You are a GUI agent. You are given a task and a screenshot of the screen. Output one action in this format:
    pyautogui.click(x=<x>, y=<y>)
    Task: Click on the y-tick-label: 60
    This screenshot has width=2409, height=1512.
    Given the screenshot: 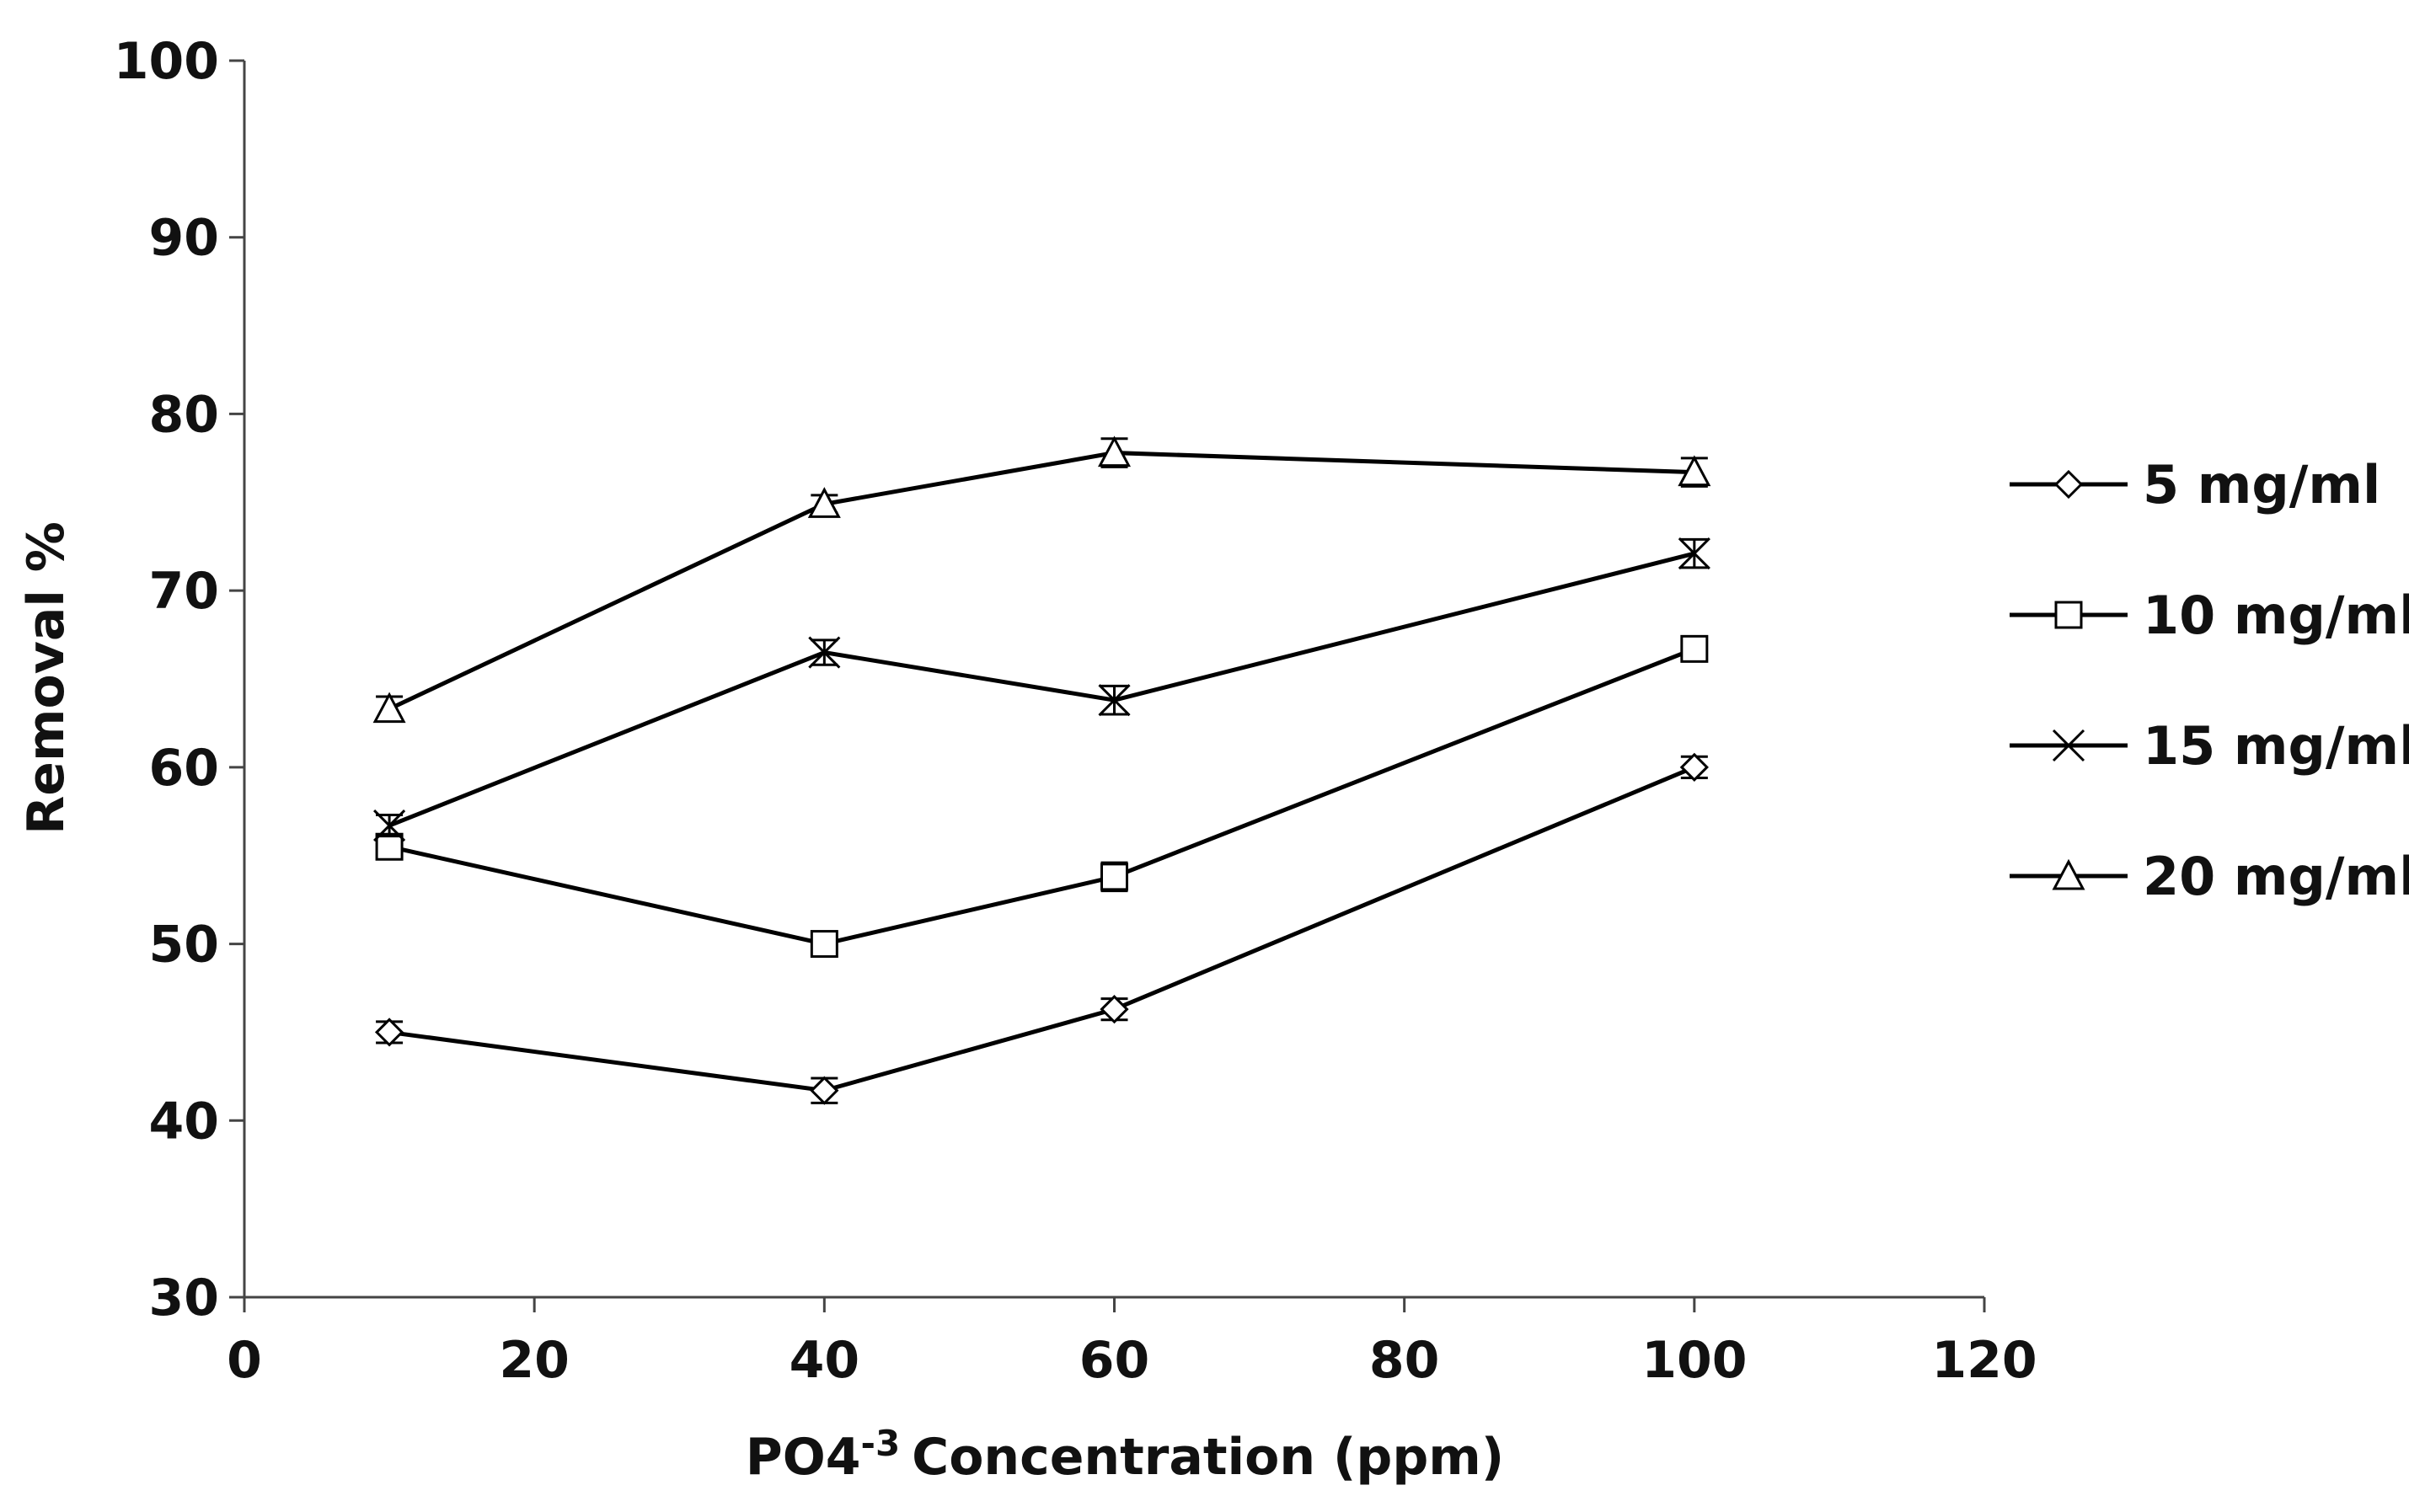 What is the action you would take?
    pyautogui.click(x=184, y=768)
    